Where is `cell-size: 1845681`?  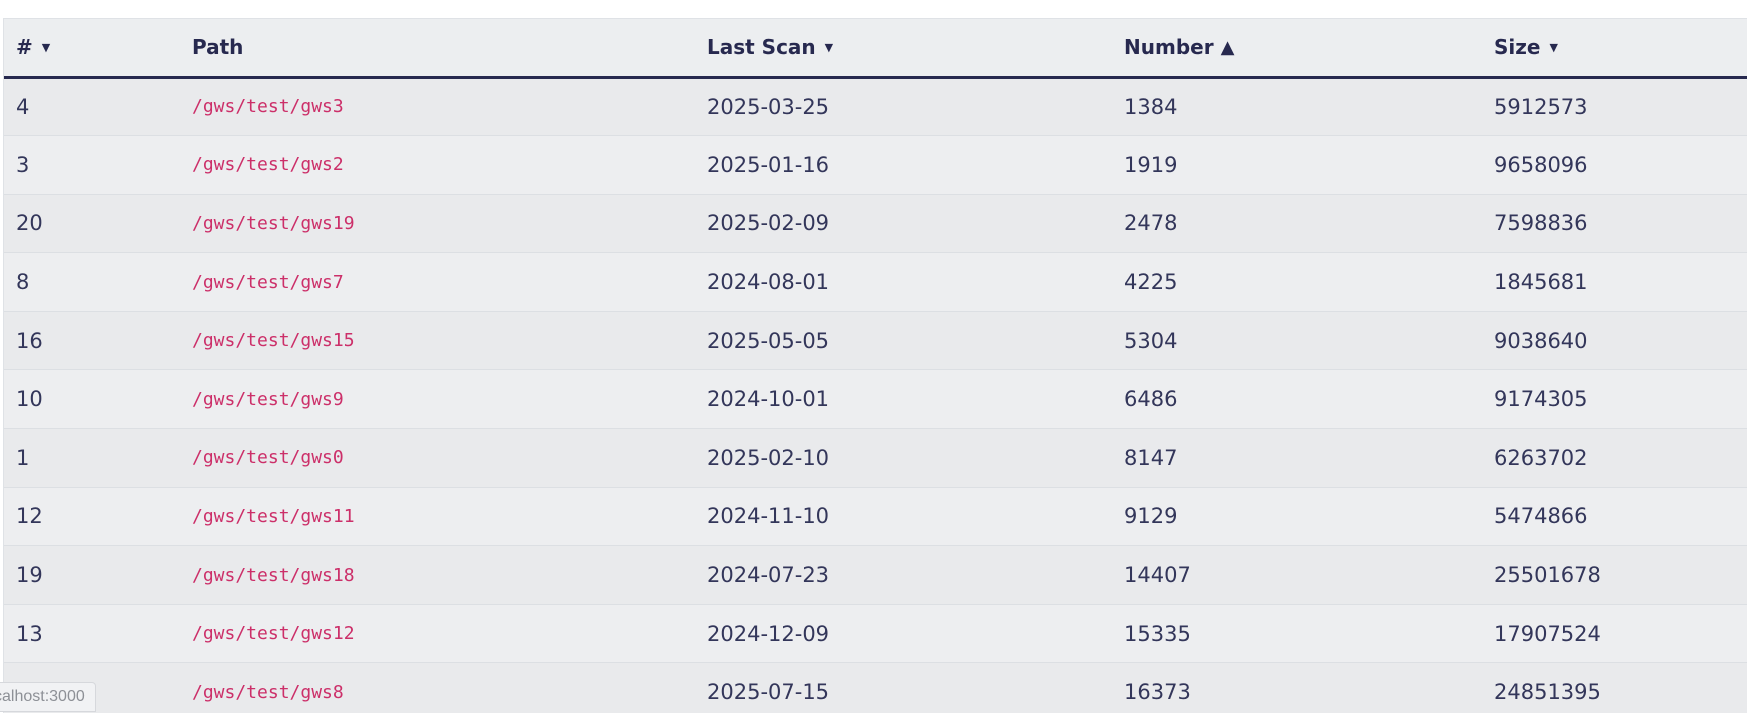 cell-size: 1845681 is located at coordinates (1541, 282).